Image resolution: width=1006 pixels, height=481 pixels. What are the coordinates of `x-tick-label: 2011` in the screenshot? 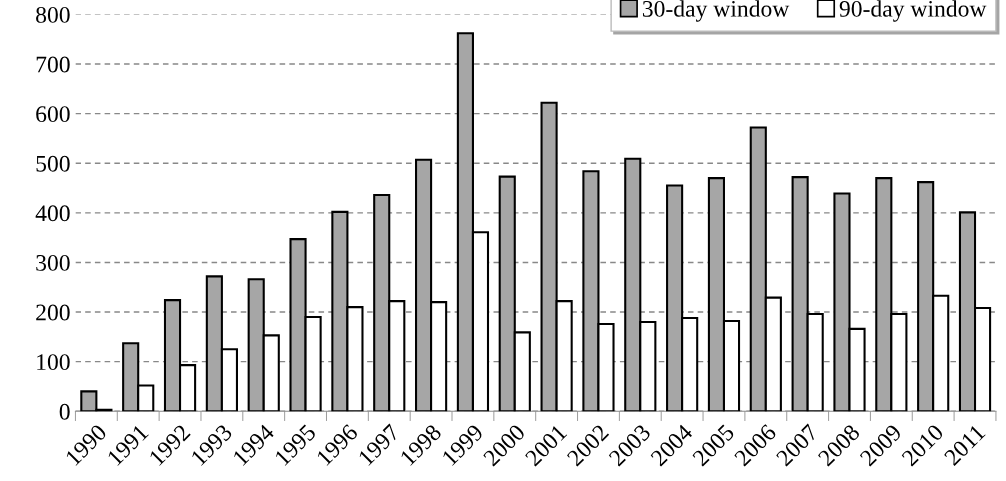 It's located at (964, 445).